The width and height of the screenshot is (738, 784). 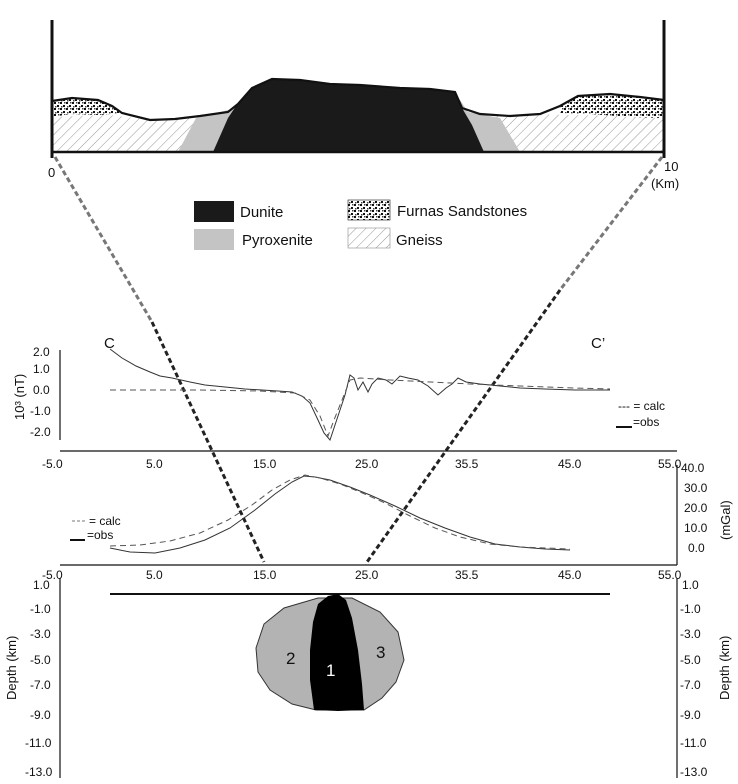 I want to click on gravity-obs-curve, so click(x=340, y=514).